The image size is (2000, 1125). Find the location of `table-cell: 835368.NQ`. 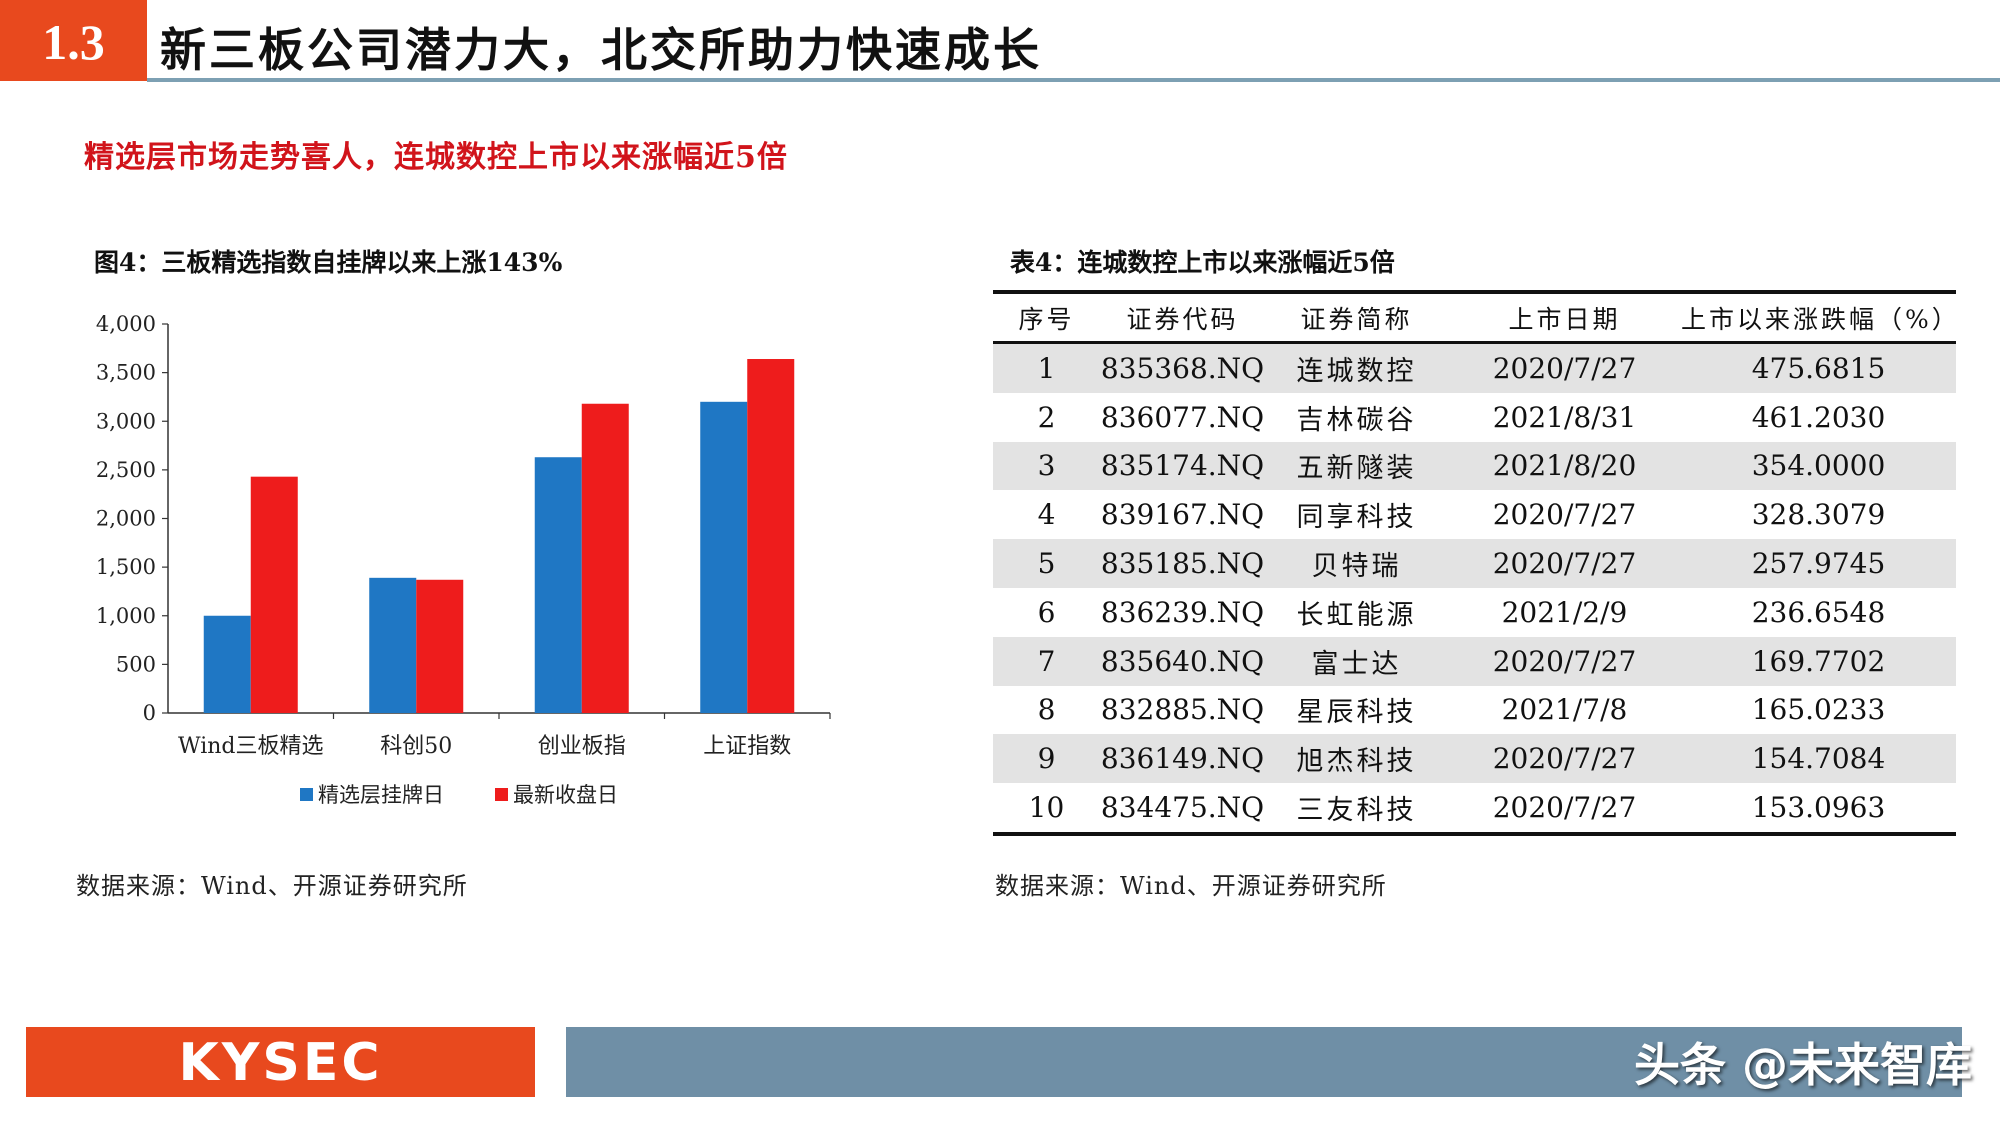

table-cell: 835368.NQ is located at coordinates (1182, 368).